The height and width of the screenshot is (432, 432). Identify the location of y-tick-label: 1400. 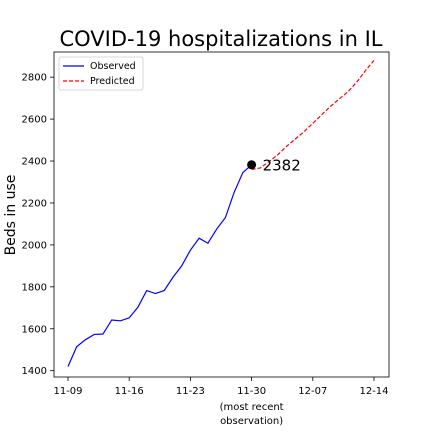
(34, 371).